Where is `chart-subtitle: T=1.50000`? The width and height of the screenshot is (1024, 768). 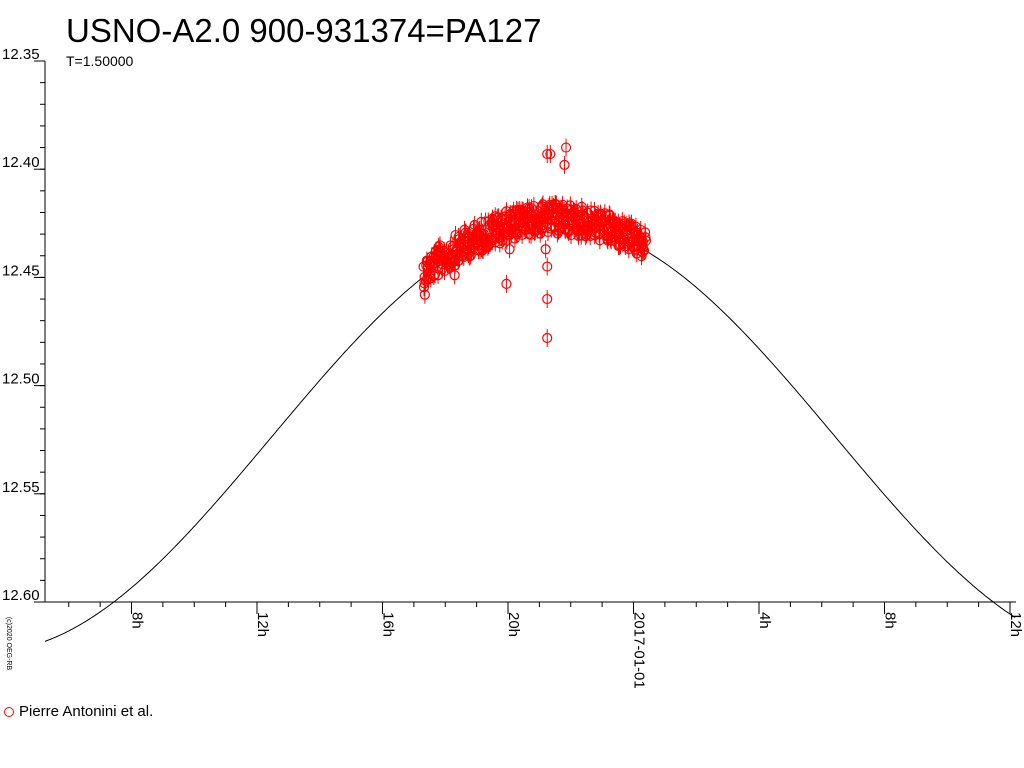 chart-subtitle: T=1.50000 is located at coordinates (100, 61).